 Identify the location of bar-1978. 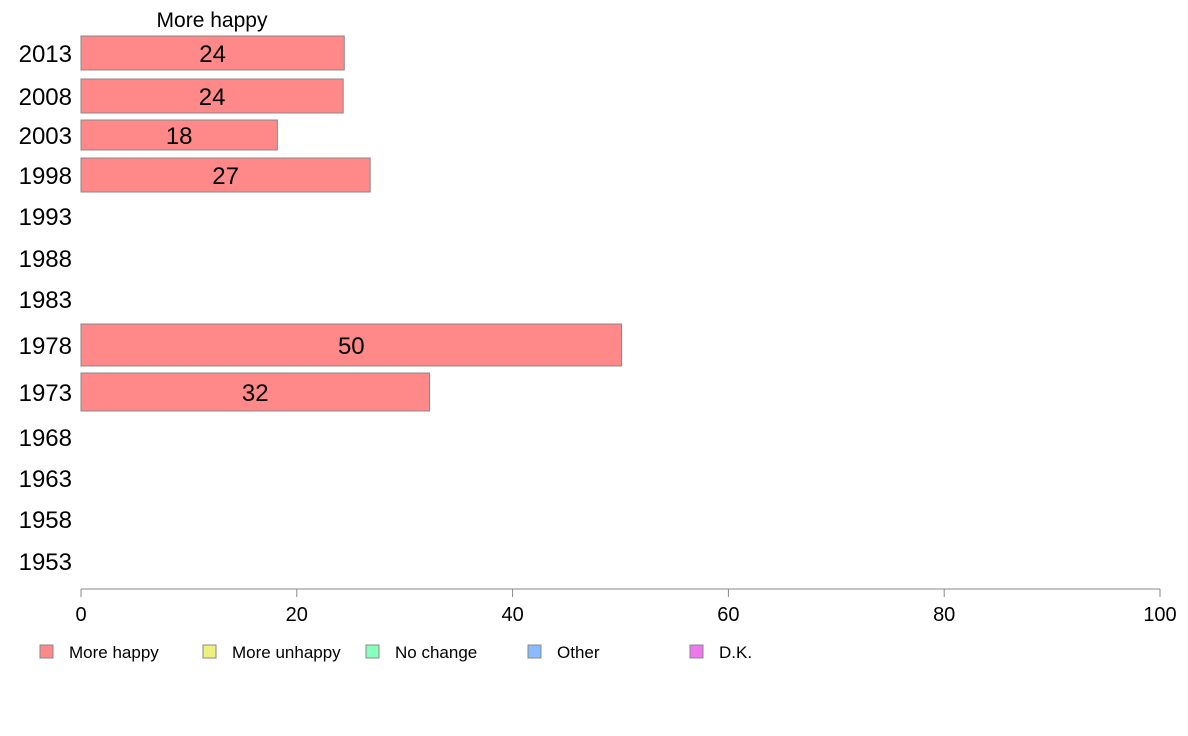
(351, 345).